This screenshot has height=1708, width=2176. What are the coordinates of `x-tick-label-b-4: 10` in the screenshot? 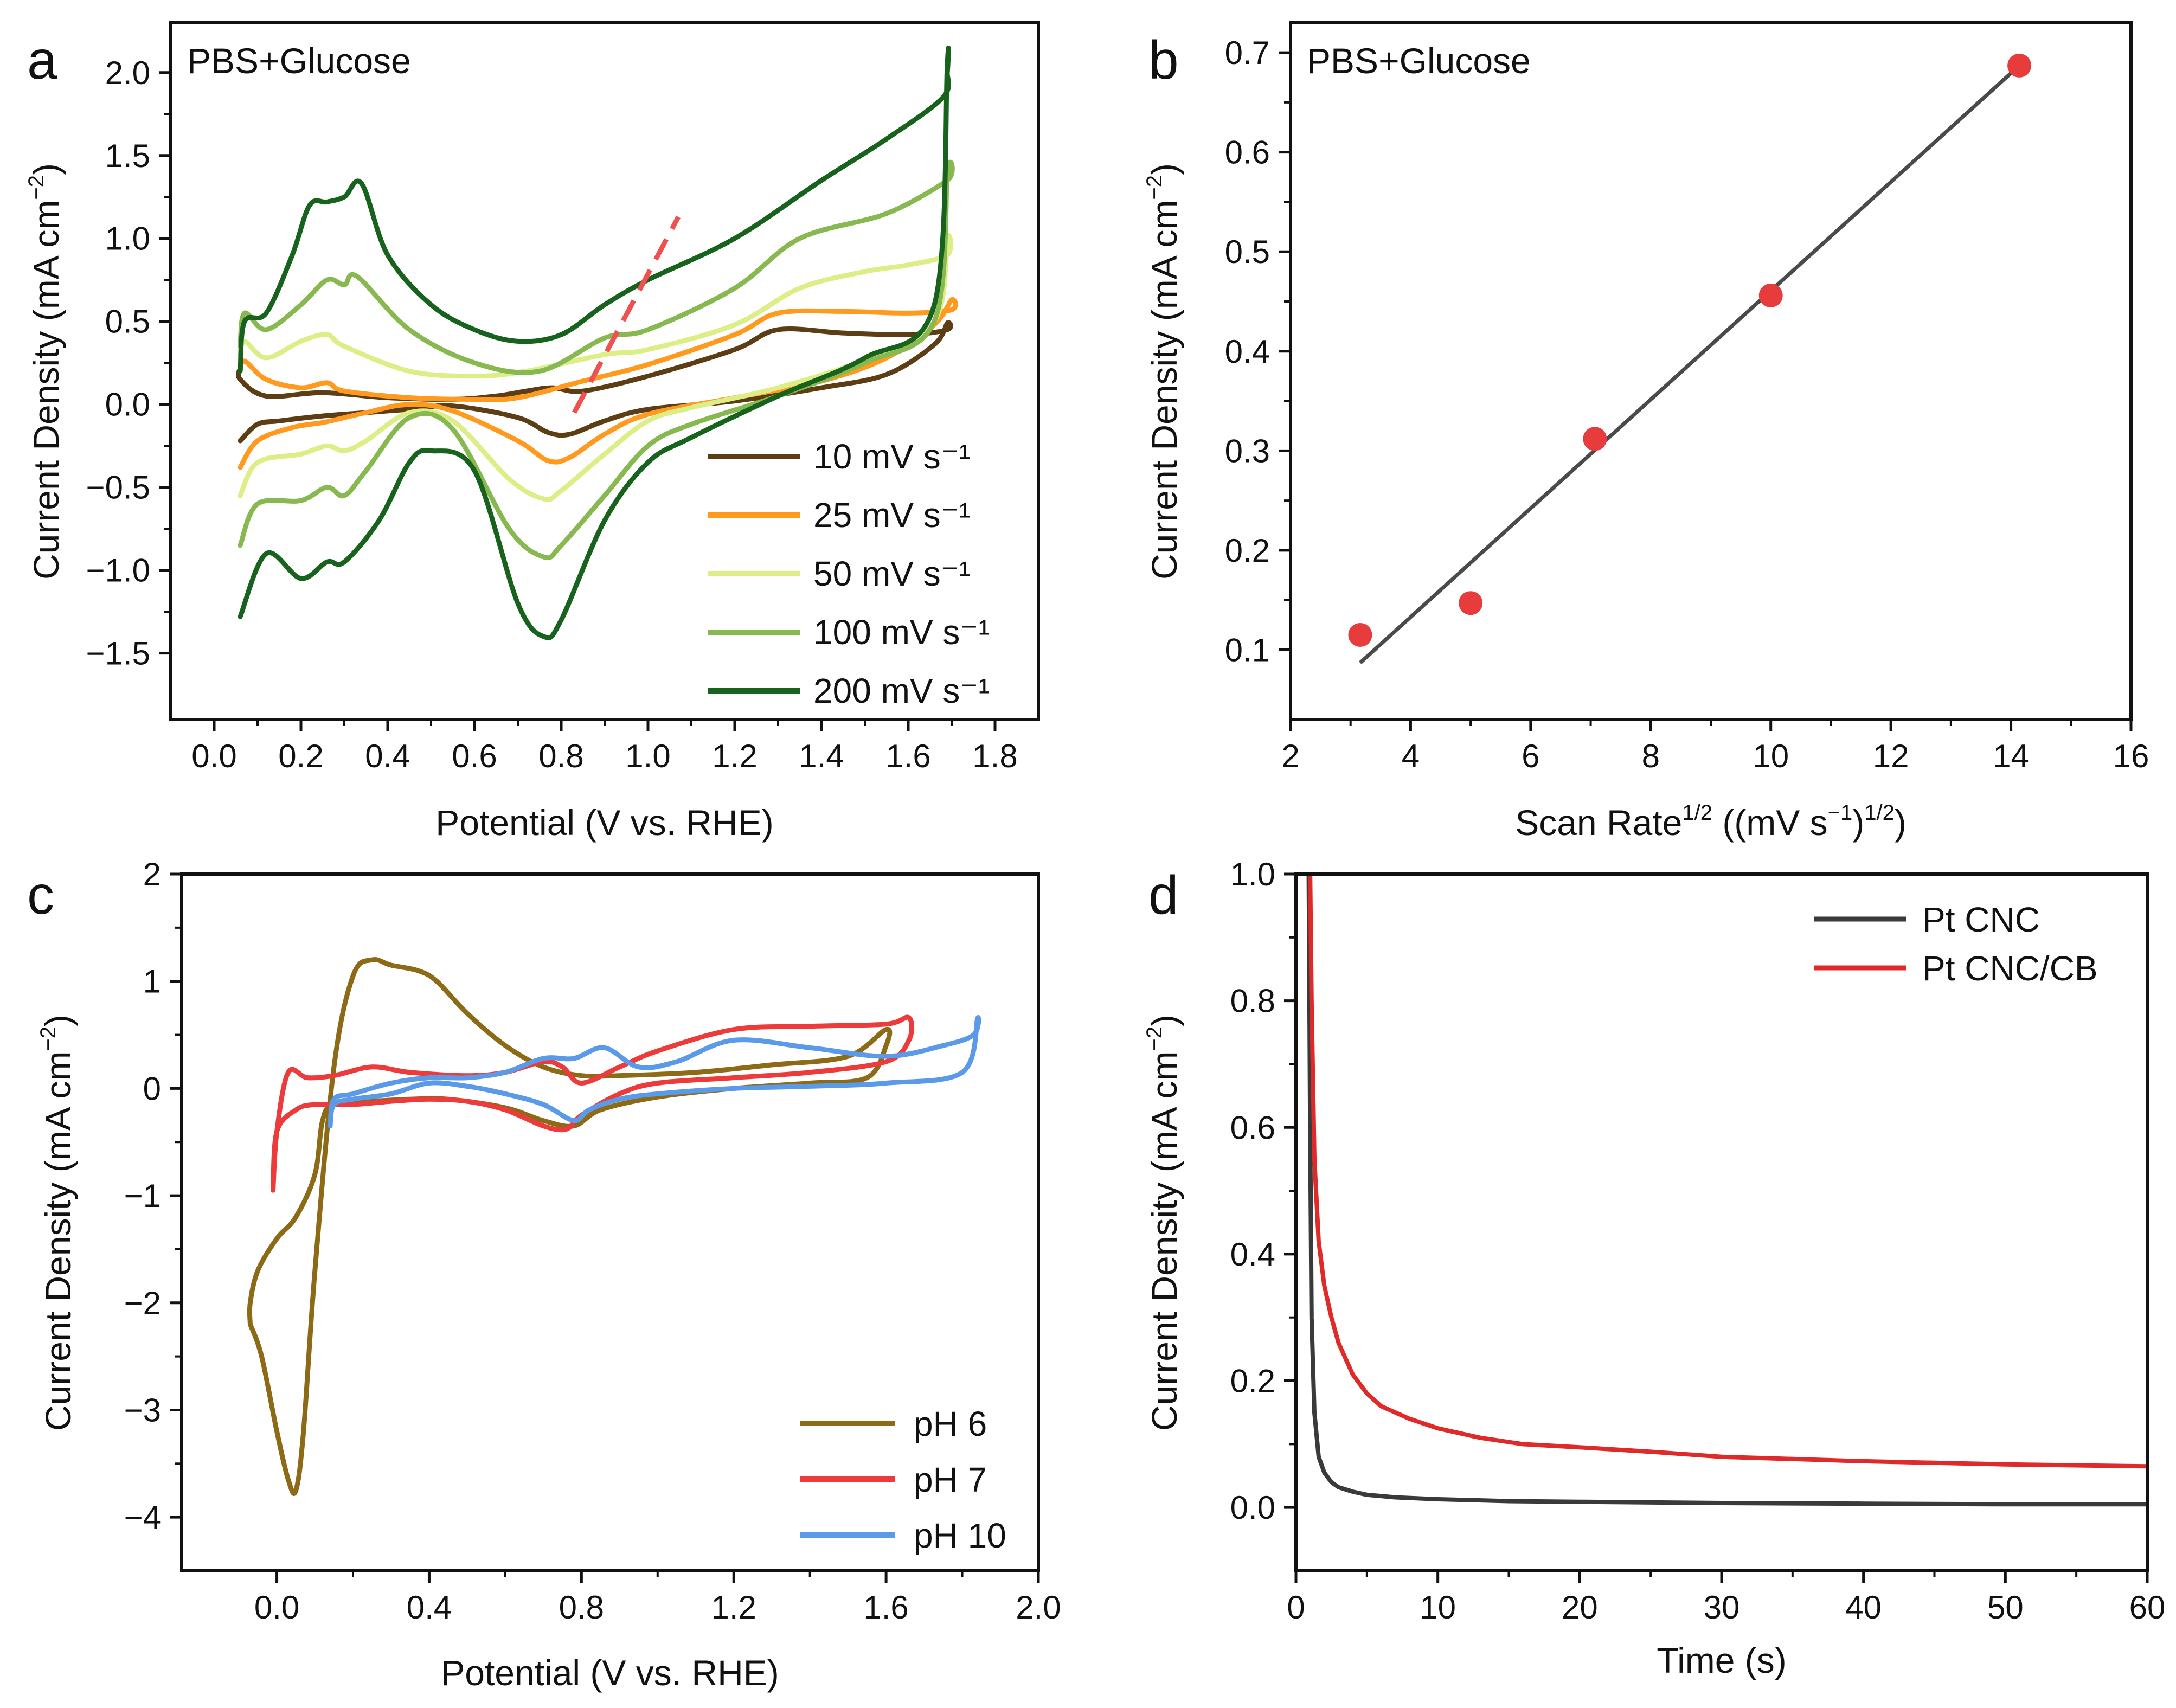 It's located at (1771, 756).